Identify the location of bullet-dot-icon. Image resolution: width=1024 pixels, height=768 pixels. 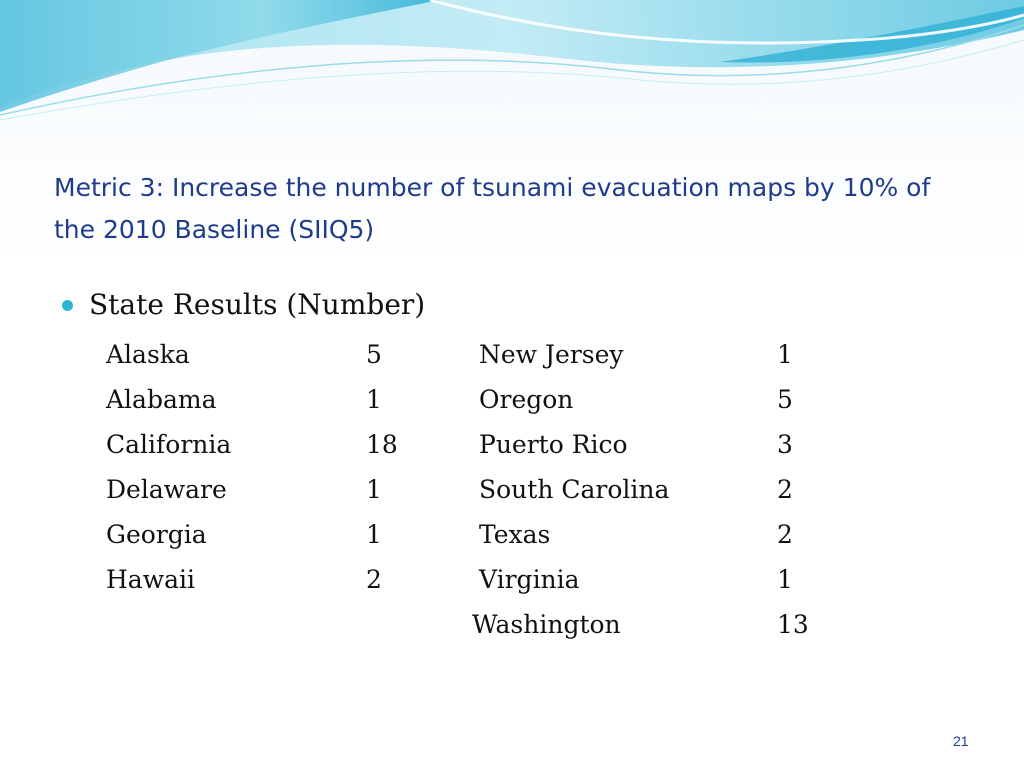
(67, 305).